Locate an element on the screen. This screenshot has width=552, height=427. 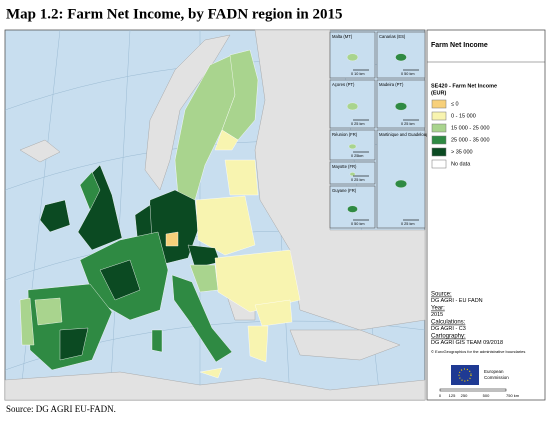
scale-label: 0 is located at coordinates (440, 395).